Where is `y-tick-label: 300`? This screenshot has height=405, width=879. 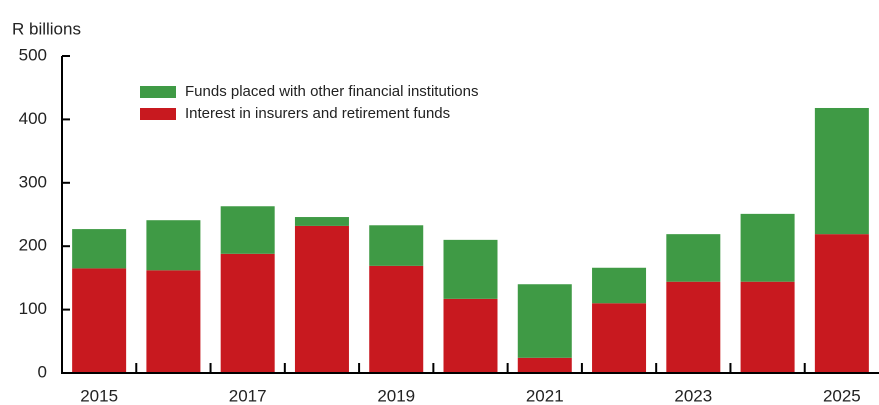 y-tick-label: 300 is located at coordinates (33, 181).